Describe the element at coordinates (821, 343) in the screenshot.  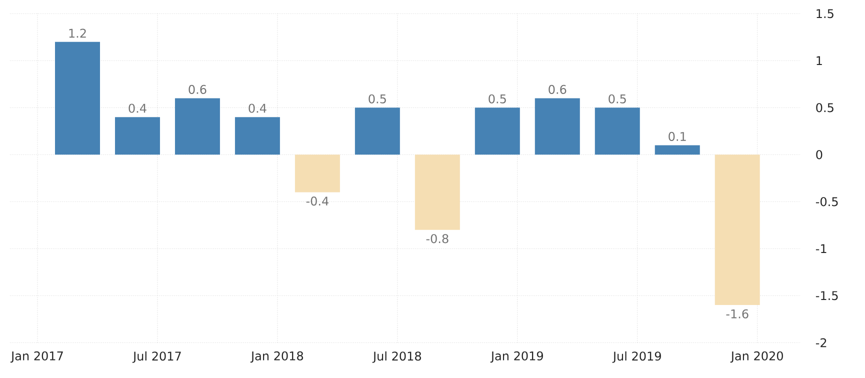
I see `y-tick-label: -2` at that location.